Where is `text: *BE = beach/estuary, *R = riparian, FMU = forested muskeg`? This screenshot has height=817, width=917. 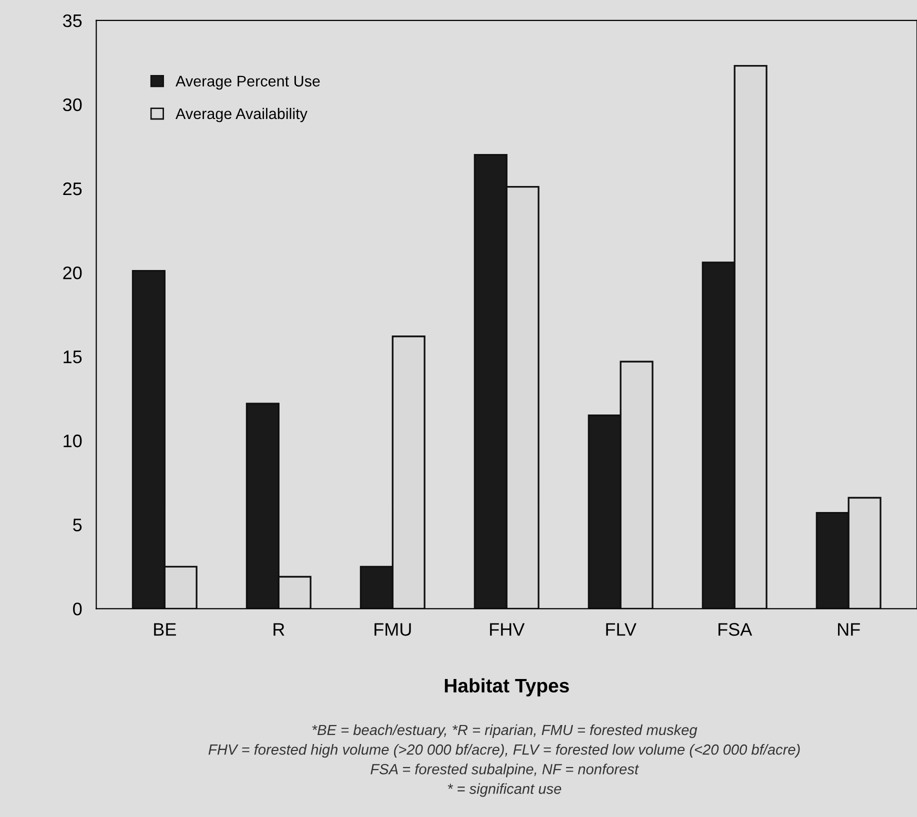 text: *BE = beach/estuary, *R = riparian, FMU = forested muskeg is located at coordinates (505, 731).